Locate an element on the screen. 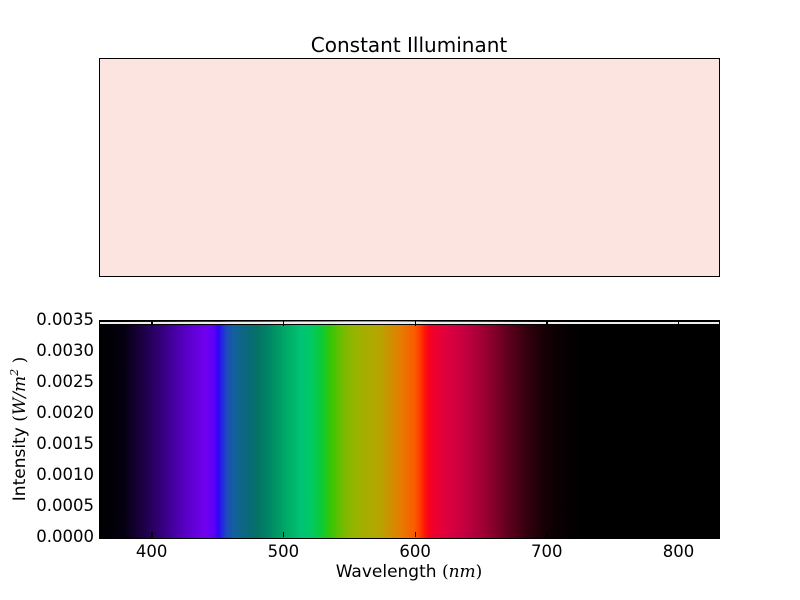 Image resolution: width=800 pixels, height=600 pixels. y-tick-label: 0.0025 is located at coordinates (65, 381).